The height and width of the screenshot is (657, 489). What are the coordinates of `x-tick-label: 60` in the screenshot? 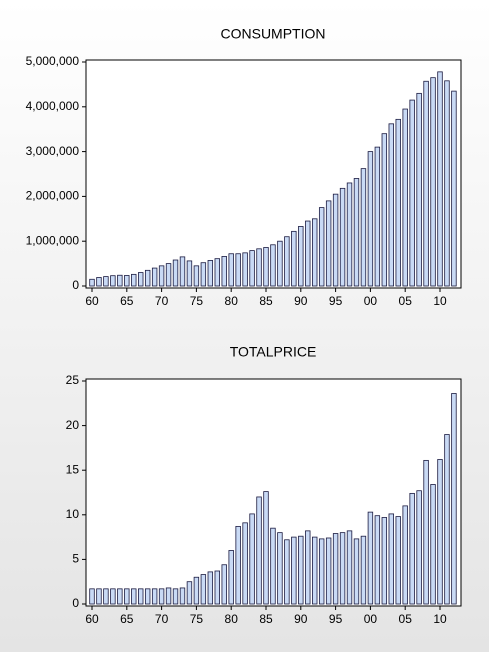 It's located at (92, 619).